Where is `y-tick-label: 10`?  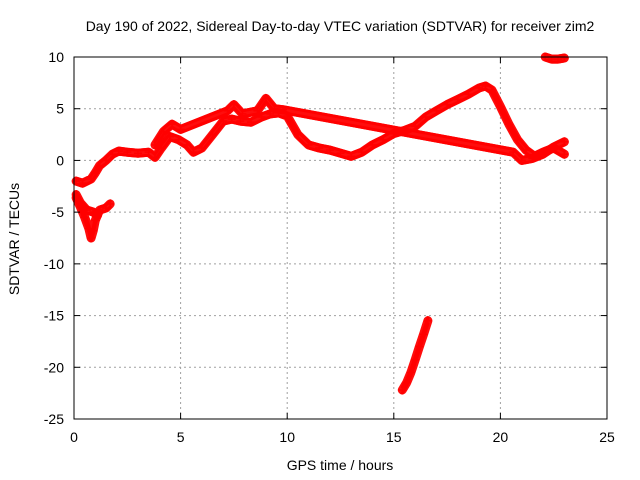
y-tick-label: 10 is located at coordinates (56, 57).